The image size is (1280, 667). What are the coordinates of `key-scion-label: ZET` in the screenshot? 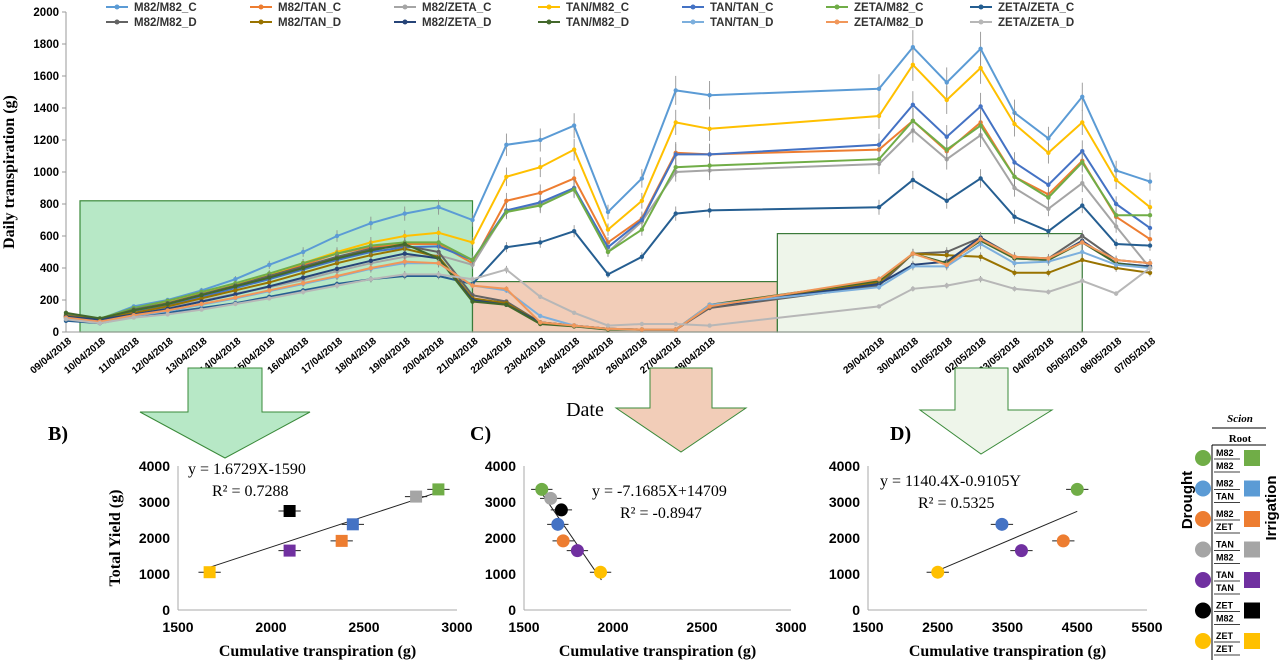 It's located at (1225, 636).